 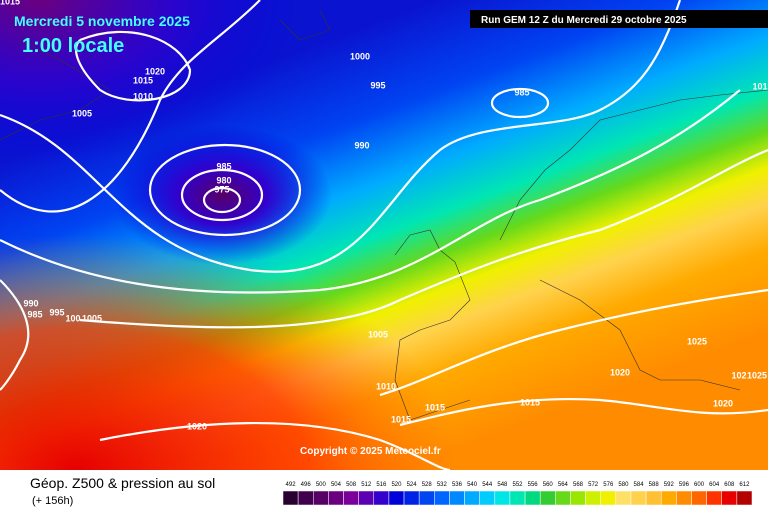 What do you see at coordinates (222, 195) in the screenshot?
I see `low-pressure-area` at bounding box center [222, 195].